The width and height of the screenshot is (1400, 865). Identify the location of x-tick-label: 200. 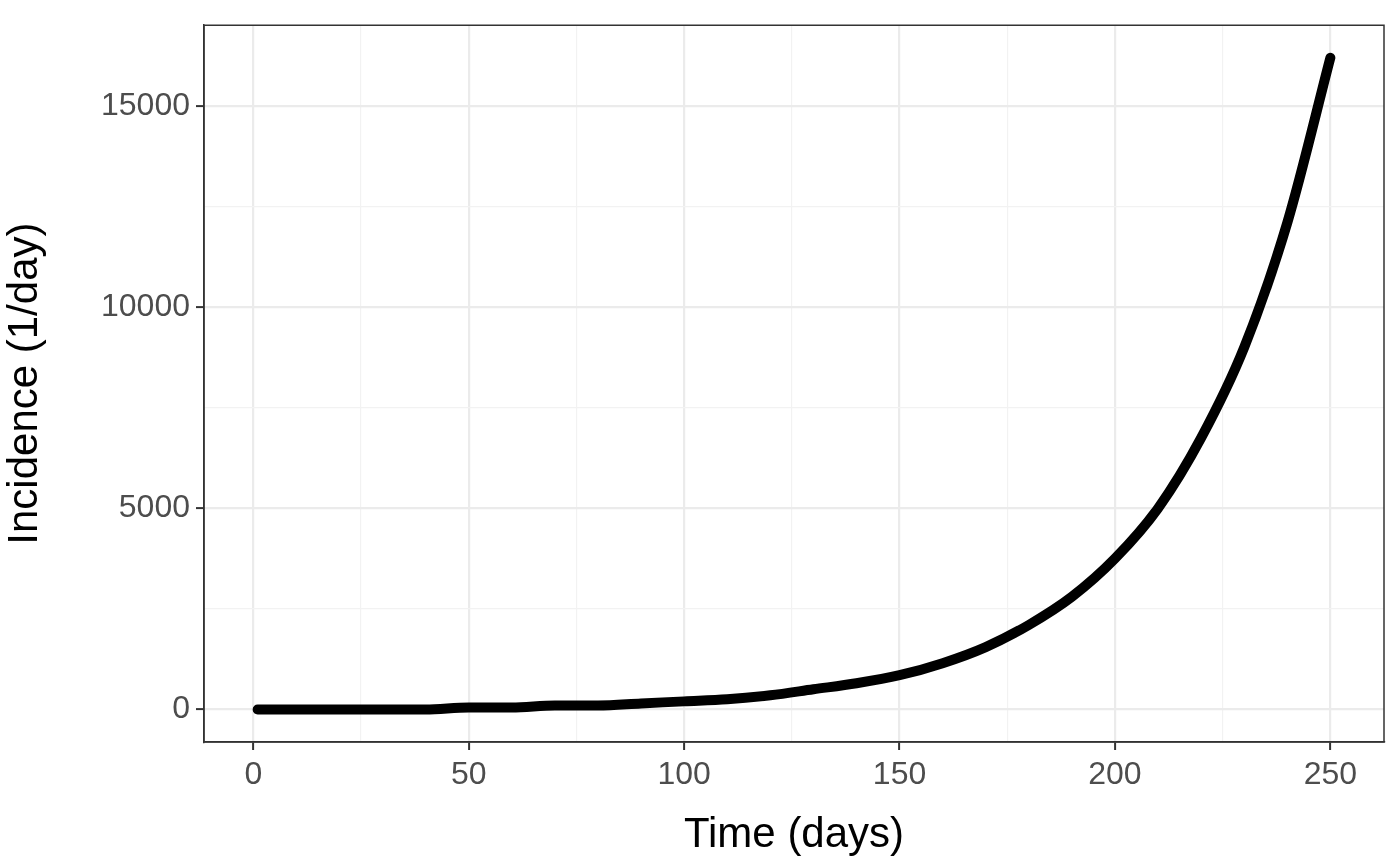
(1115, 773).